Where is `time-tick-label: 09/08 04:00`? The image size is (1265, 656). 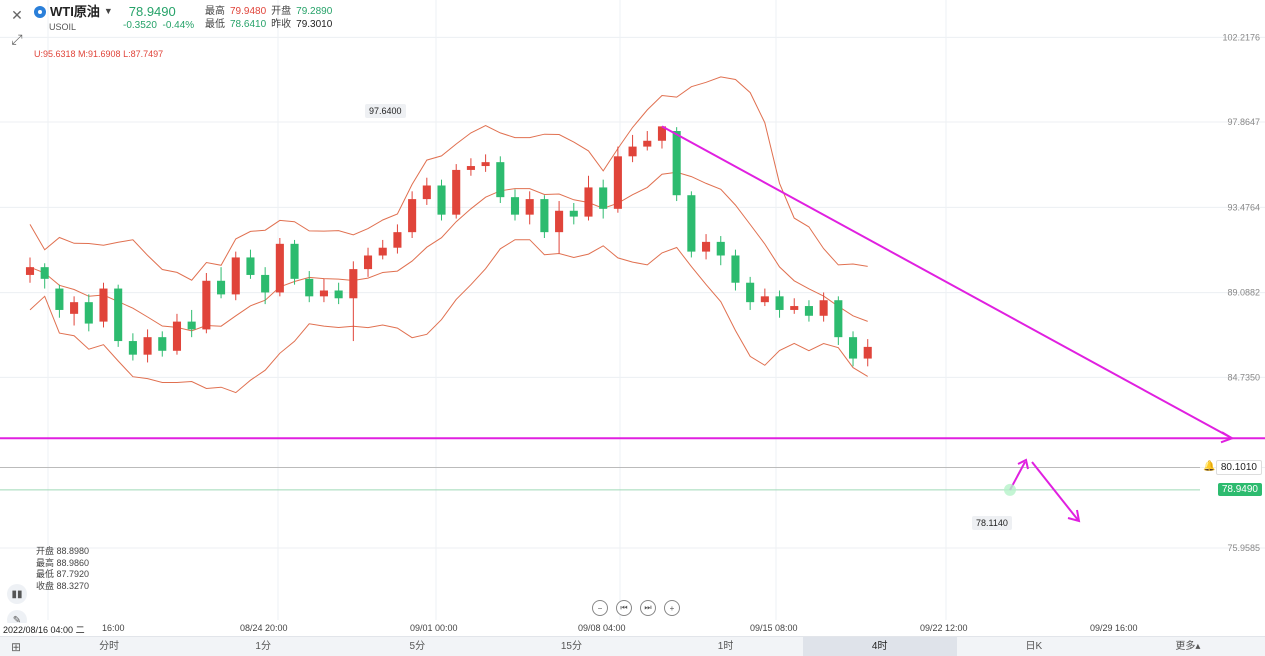 time-tick-label: 09/08 04:00 is located at coordinates (602, 628).